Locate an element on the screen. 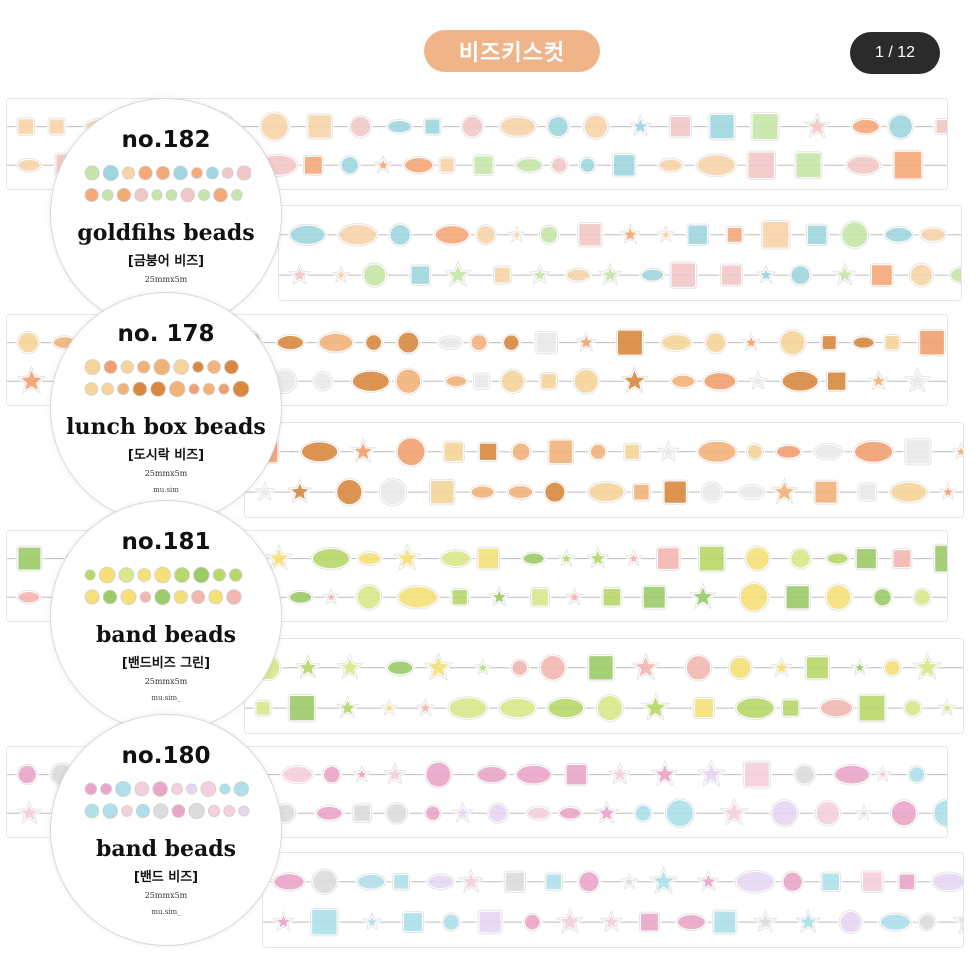 The image size is (976, 976). product-badge-182: no.182 goldfihs beads [금붕어 비즈] 25mmx5m is located at coordinates (166, 214).